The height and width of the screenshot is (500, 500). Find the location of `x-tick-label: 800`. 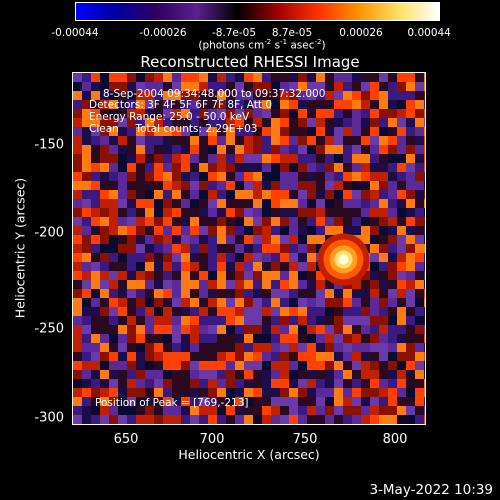

x-tick-label: 800 is located at coordinates (395, 439).